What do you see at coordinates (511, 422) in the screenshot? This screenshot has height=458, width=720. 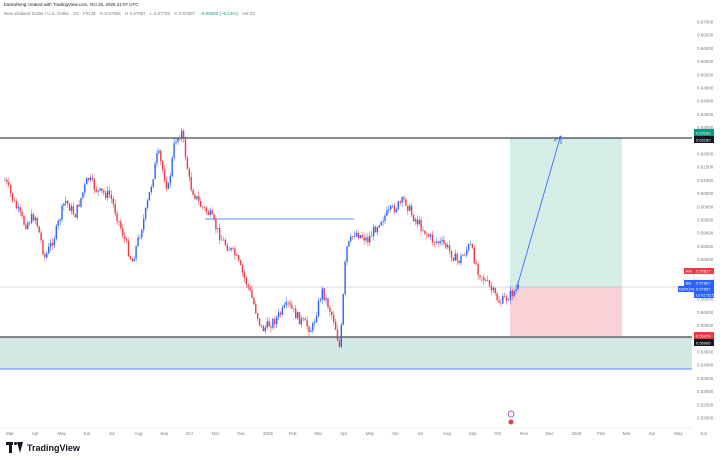 I see `earnings-flag-icon` at bounding box center [511, 422].